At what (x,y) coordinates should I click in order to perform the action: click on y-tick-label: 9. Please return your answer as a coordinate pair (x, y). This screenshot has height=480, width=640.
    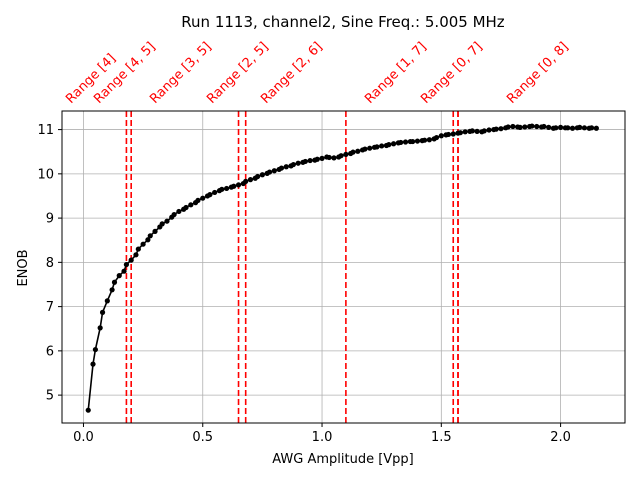
    Looking at the image, I should click on (50, 219).